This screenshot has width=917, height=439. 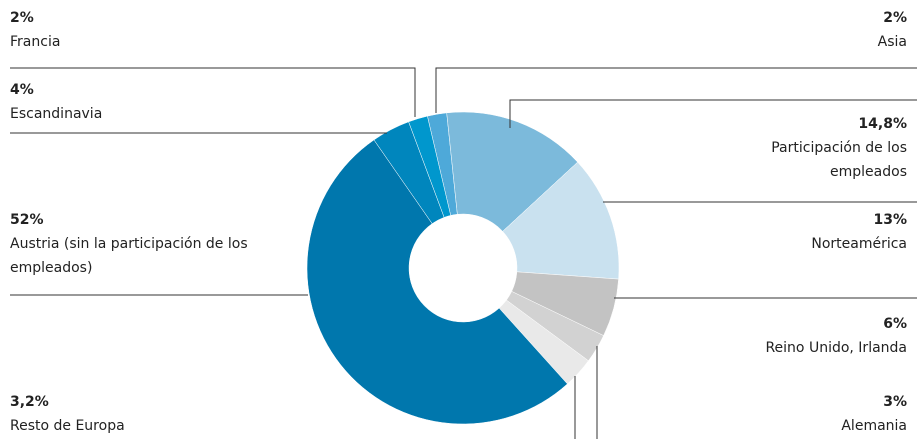 What do you see at coordinates (895, 402) in the screenshot?
I see `value-label: 3%` at bounding box center [895, 402].